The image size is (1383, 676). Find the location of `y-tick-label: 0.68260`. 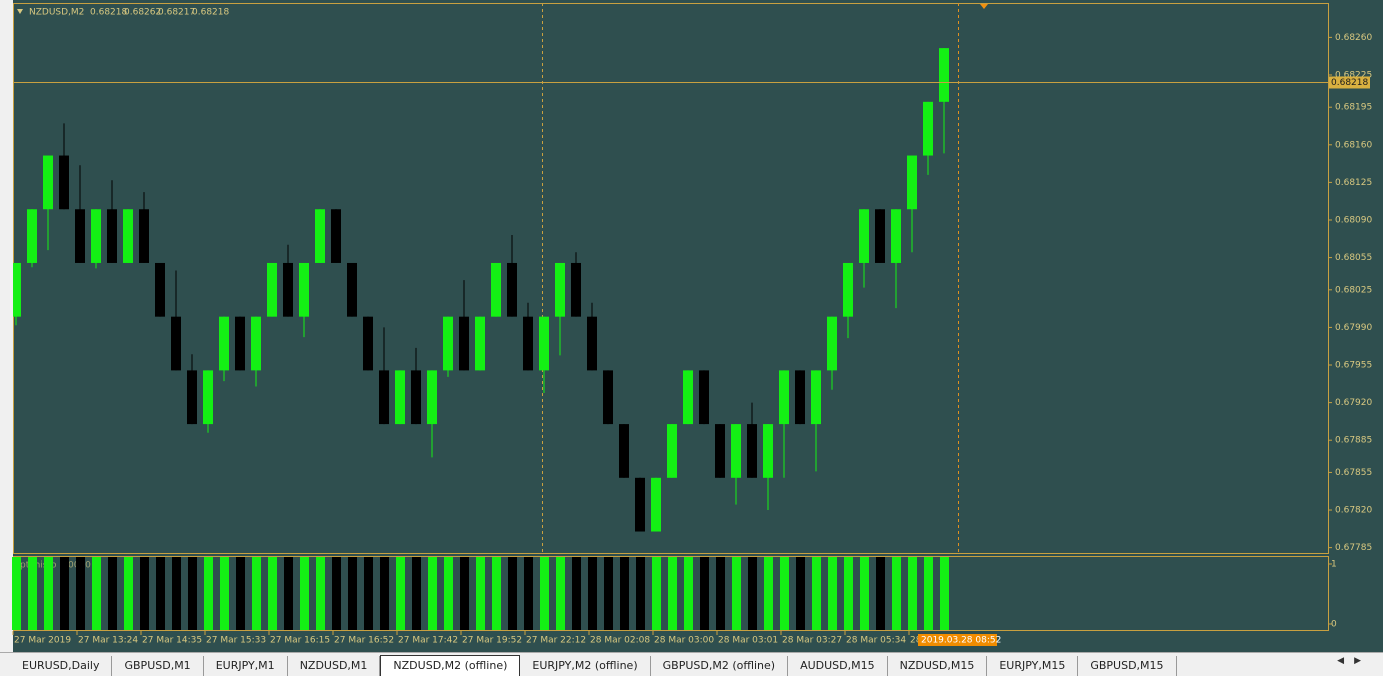

y-tick-label: 0.68260 is located at coordinates (1353, 38).